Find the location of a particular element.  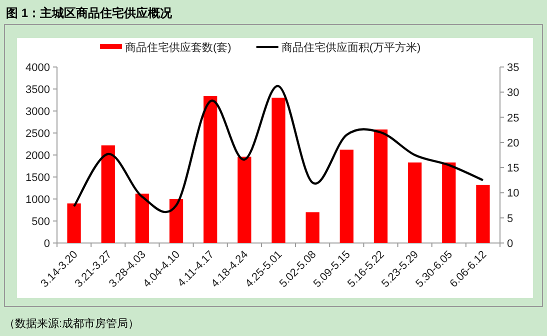

y-tick-label: 0 is located at coordinates (47, 244).